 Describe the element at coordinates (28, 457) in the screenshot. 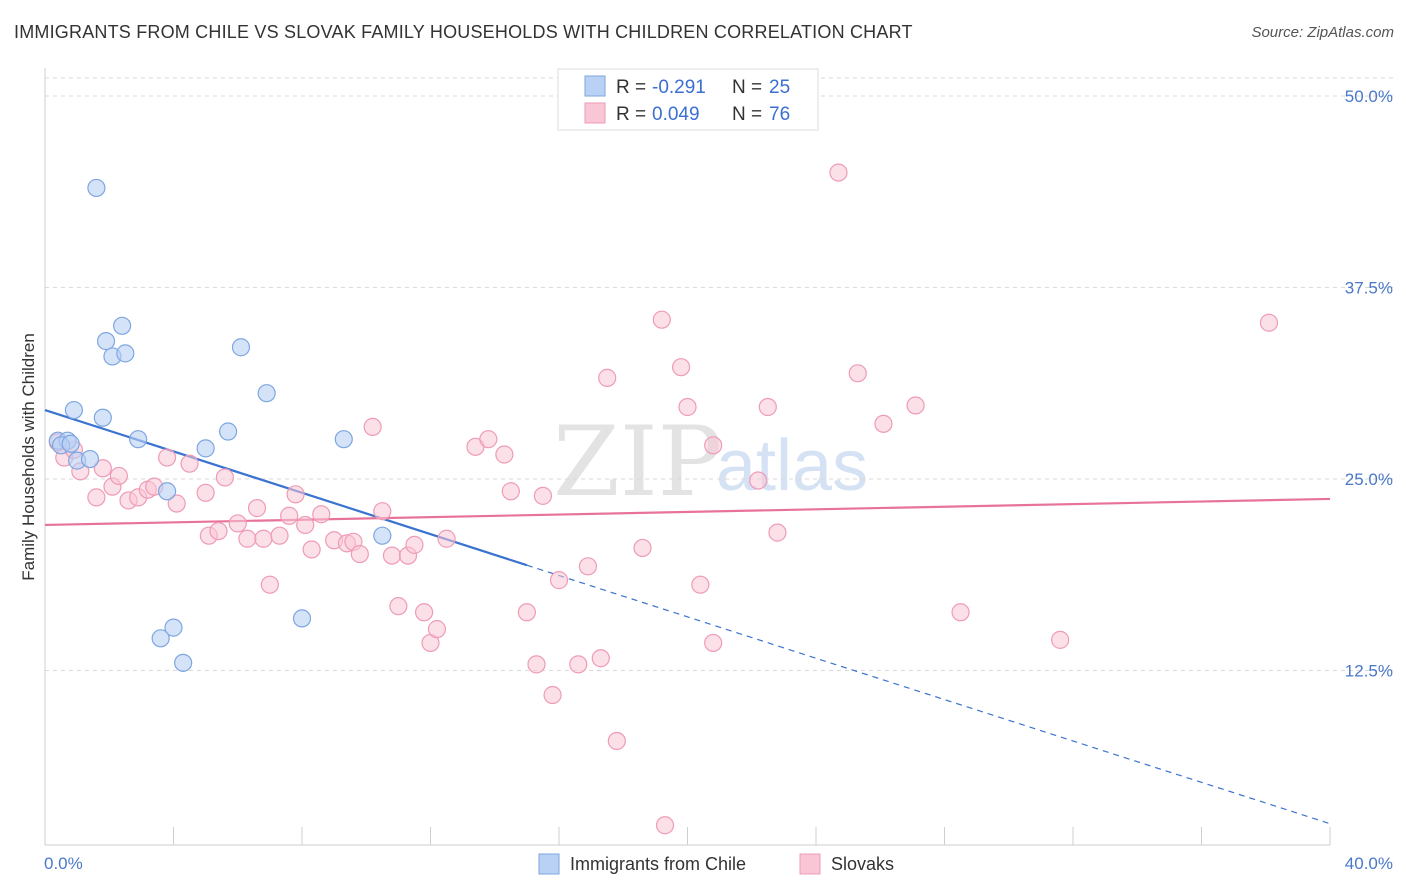

I see `y-axis-label: Family Households with Children` at that location.